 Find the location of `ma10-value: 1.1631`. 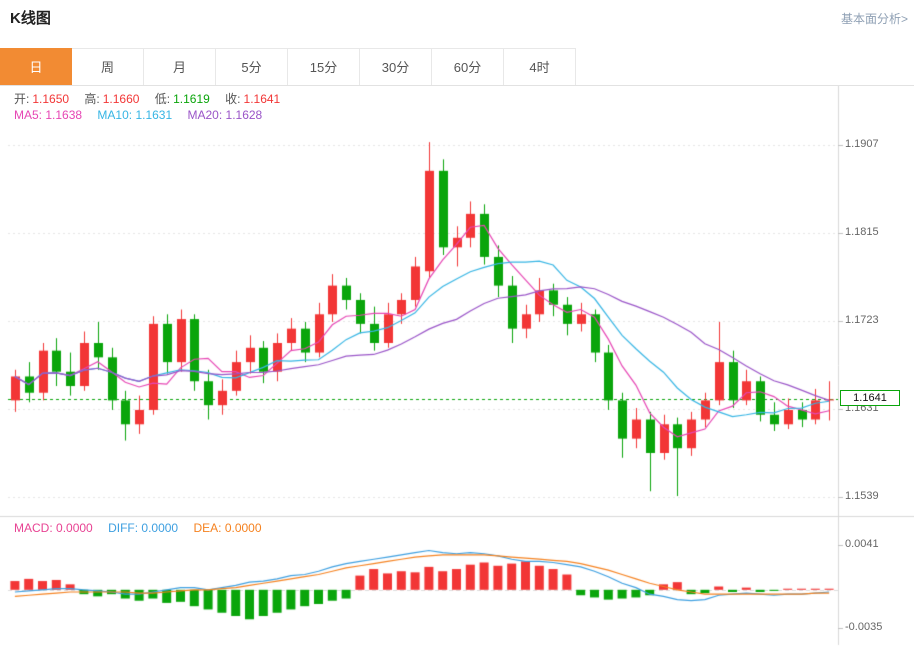

ma10-value: 1.1631 is located at coordinates (154, 115).